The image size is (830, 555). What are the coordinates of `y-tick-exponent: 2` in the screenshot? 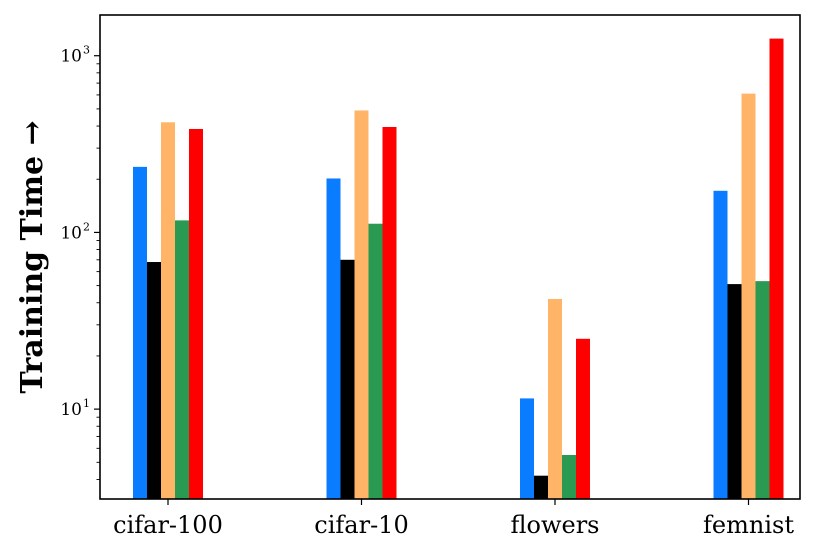 It's located at (86, 226).